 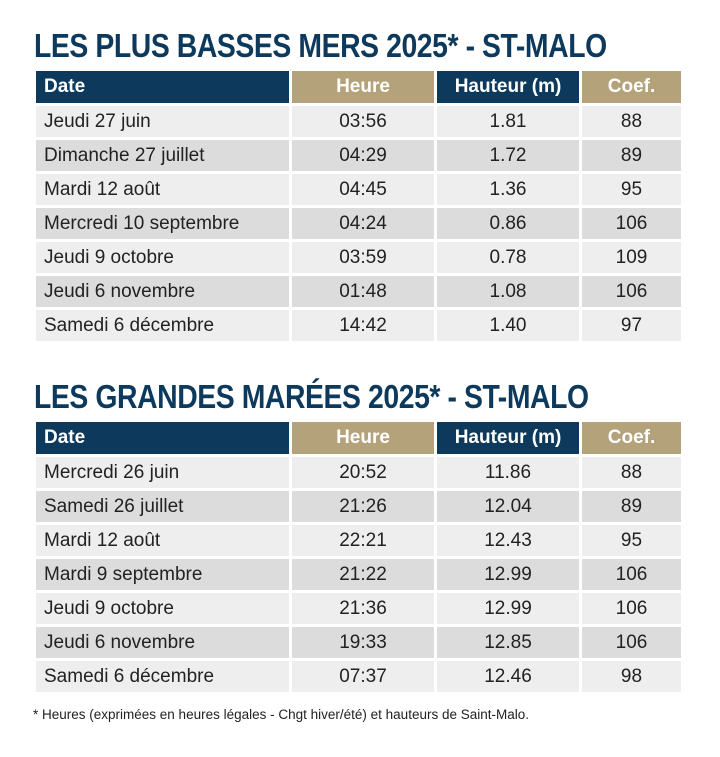 I want to click on cell-heure: 21:36, so click(x=363, y=608).